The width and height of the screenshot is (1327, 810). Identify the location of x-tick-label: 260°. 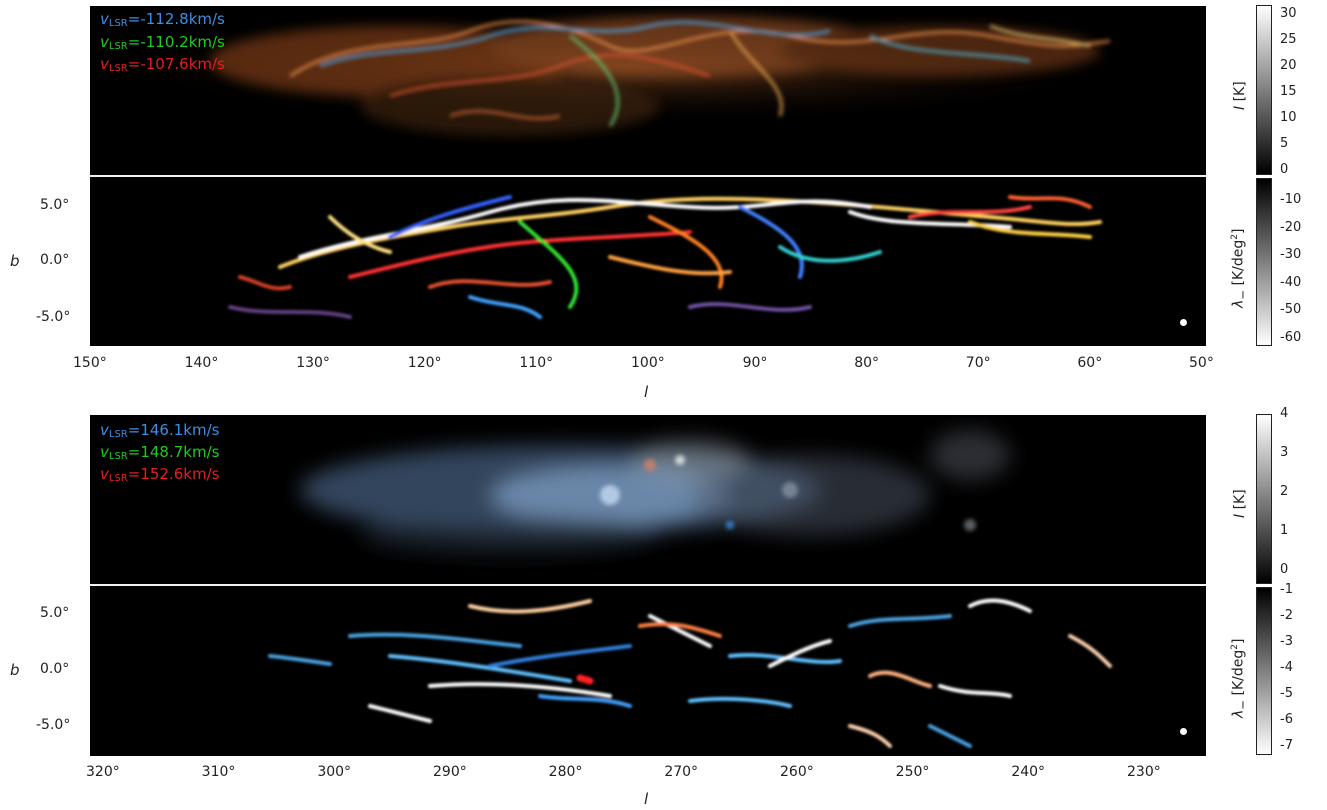
(797, 772).